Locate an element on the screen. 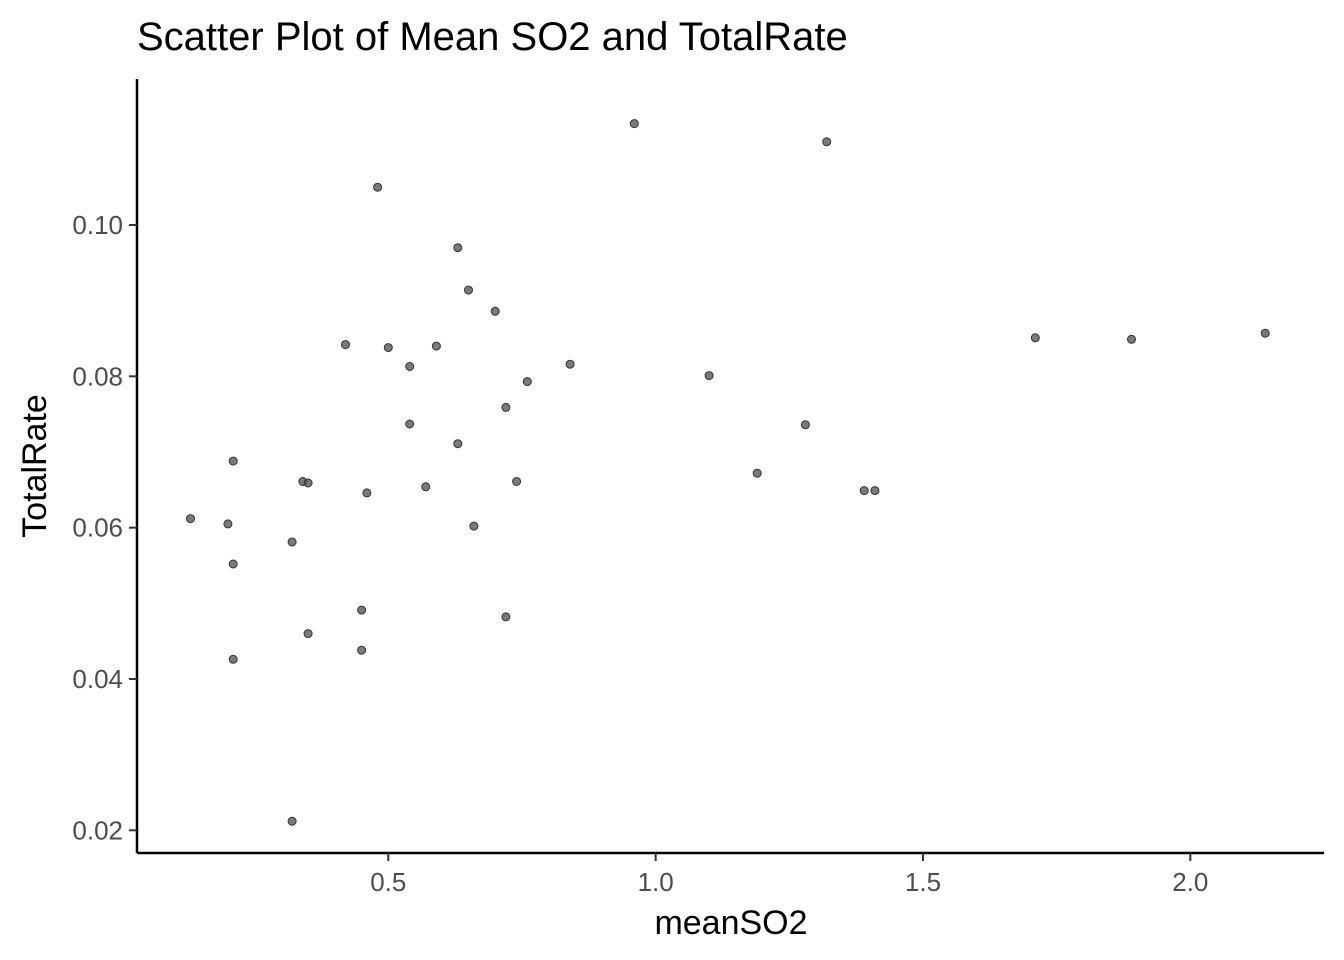 Image resolution: width=1344 pixels, height=960 pixels. chart-title: Scatter Plot of Mean SO2 and TotalRate is located at coordinates (492, 37).